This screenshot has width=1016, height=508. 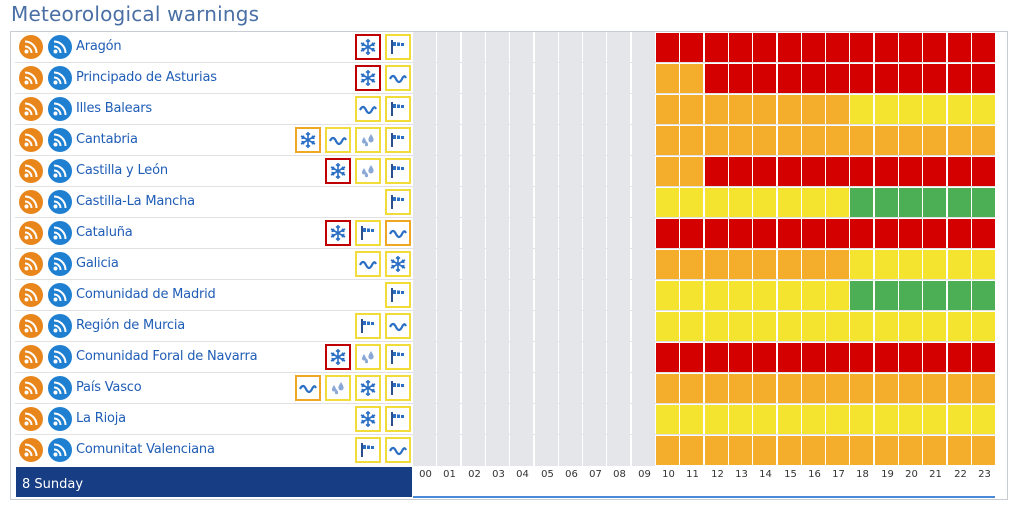 What do you see at coordinates (107, 139) in the screenshot?
I see `region-name-link: Cantabria` at bounding box center [107, 139].